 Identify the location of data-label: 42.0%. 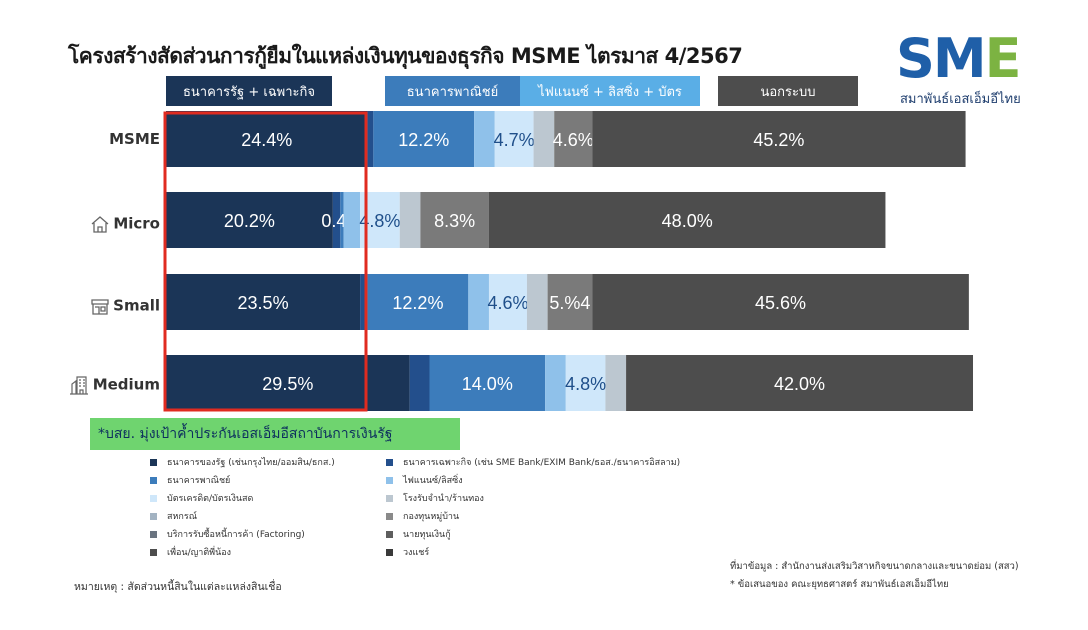
(799, 384).